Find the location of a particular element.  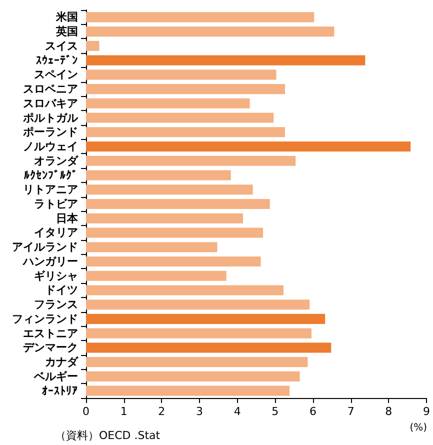

x-tick-label: 0 is located at coordinates (86, 411).